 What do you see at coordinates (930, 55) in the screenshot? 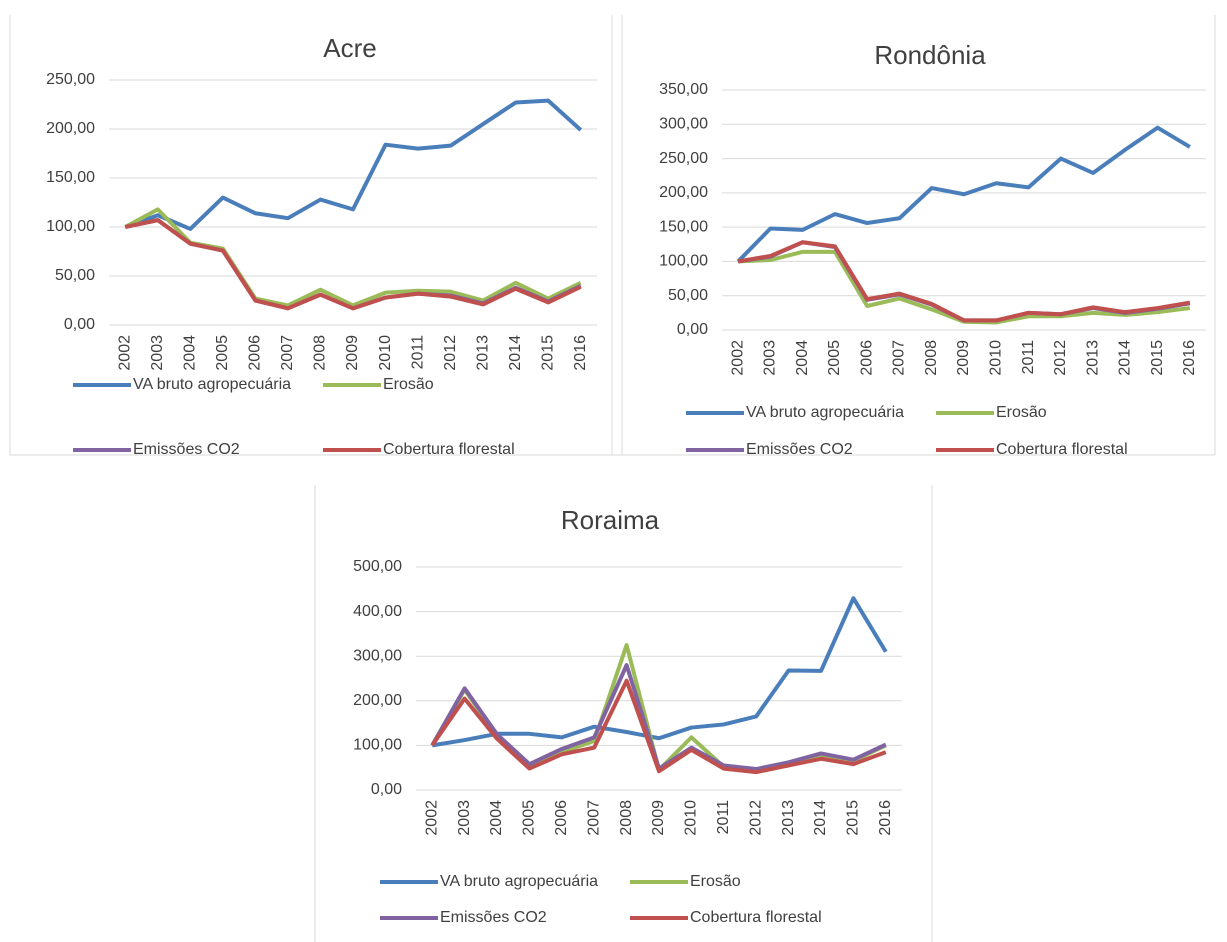
I see `chart-title: Rondônia` at bounding box center [930, 55].